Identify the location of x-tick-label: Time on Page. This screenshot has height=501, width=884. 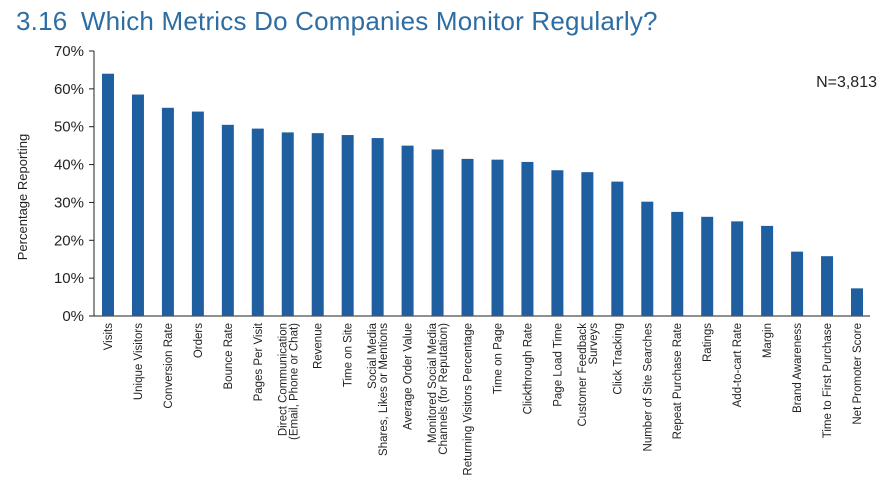
(498, 358).